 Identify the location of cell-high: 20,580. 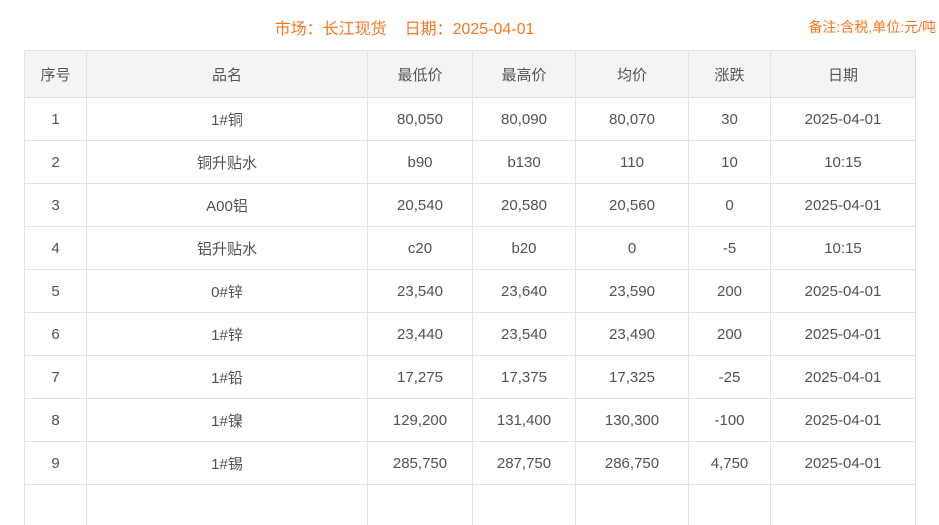
(524, 205).